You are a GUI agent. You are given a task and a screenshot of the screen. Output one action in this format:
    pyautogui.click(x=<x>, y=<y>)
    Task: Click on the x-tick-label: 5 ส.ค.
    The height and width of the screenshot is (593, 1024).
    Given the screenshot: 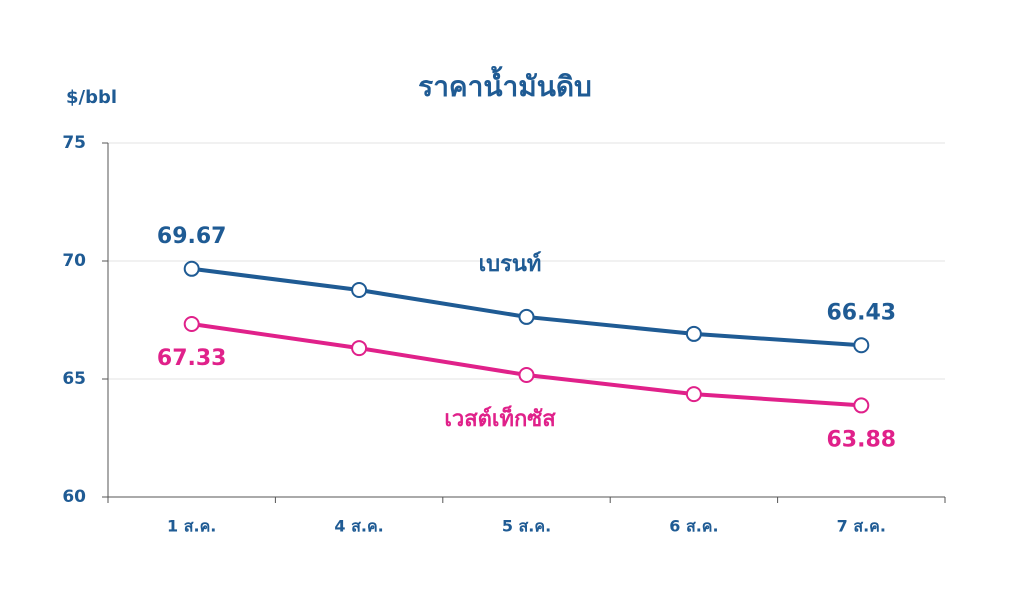 What is the action you would take?
    pyautogui.click(x=526, y=526)
    